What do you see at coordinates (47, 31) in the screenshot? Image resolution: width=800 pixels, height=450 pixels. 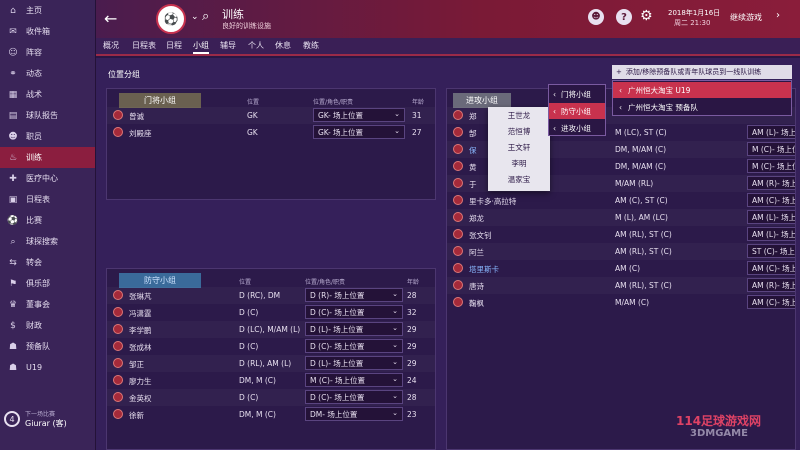 I see `sidebar-item-1: ✉ 收件箱` at bounding box center [47, 31].